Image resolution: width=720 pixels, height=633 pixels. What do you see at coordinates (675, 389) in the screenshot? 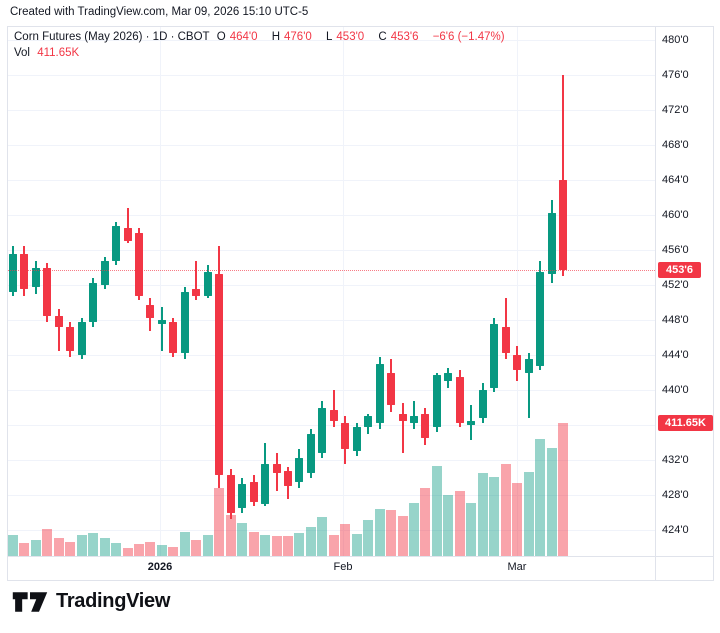
I see `price-axis-label: 440'0` at bounding box center [675, 389].